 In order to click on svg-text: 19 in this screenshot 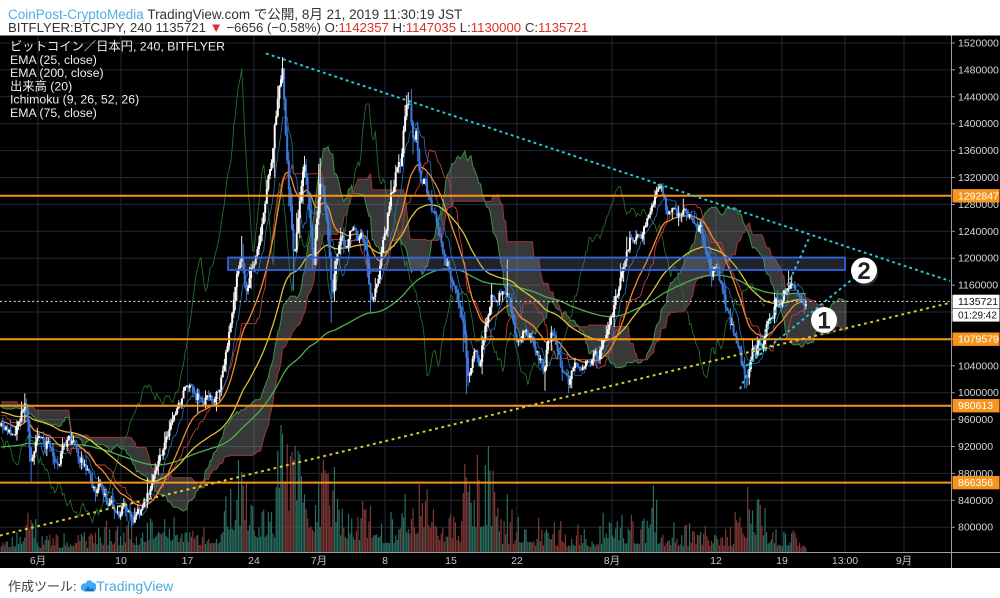, I will do `click(782, 561)`.